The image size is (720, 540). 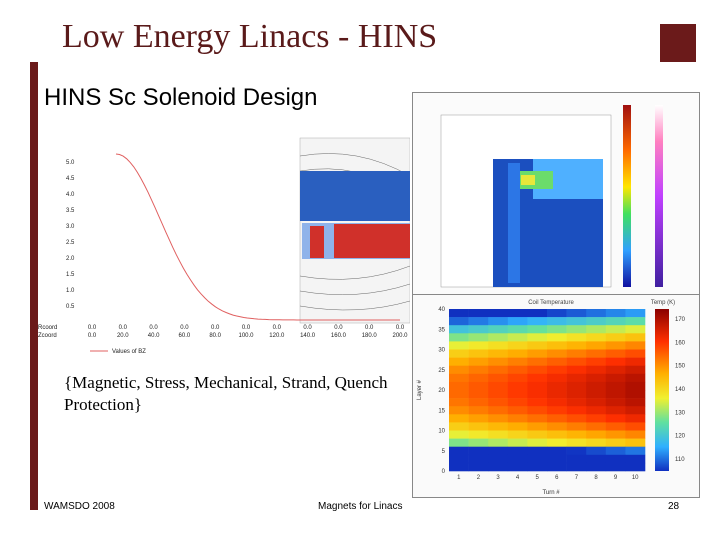 What do you see at coordinates (441, 391) in the screenshot?
I see `heatmap-y-tick: 20` at bounding box center [441, 391].